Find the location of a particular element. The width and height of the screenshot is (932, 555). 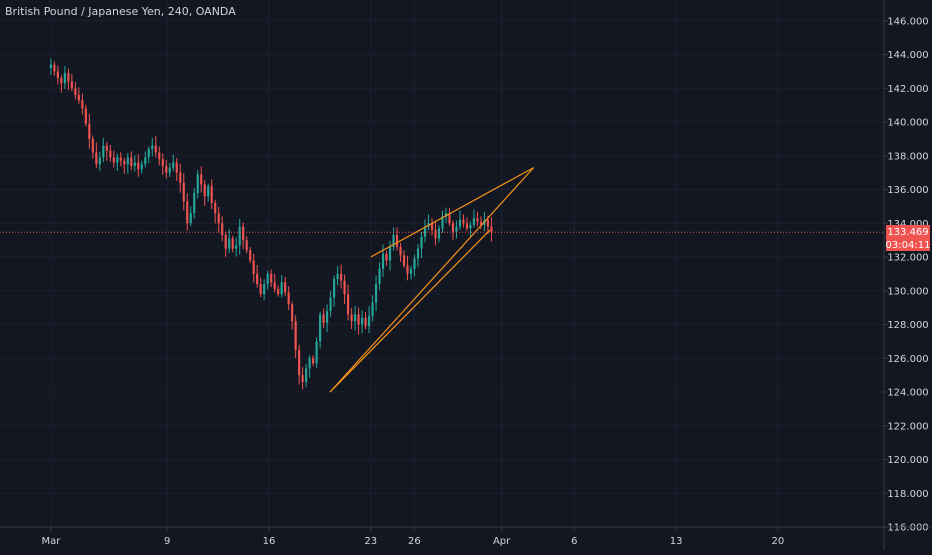

symbol-title: British Pound / Japanese Yen, 240, OANDA is located at coordinates (120, 11).